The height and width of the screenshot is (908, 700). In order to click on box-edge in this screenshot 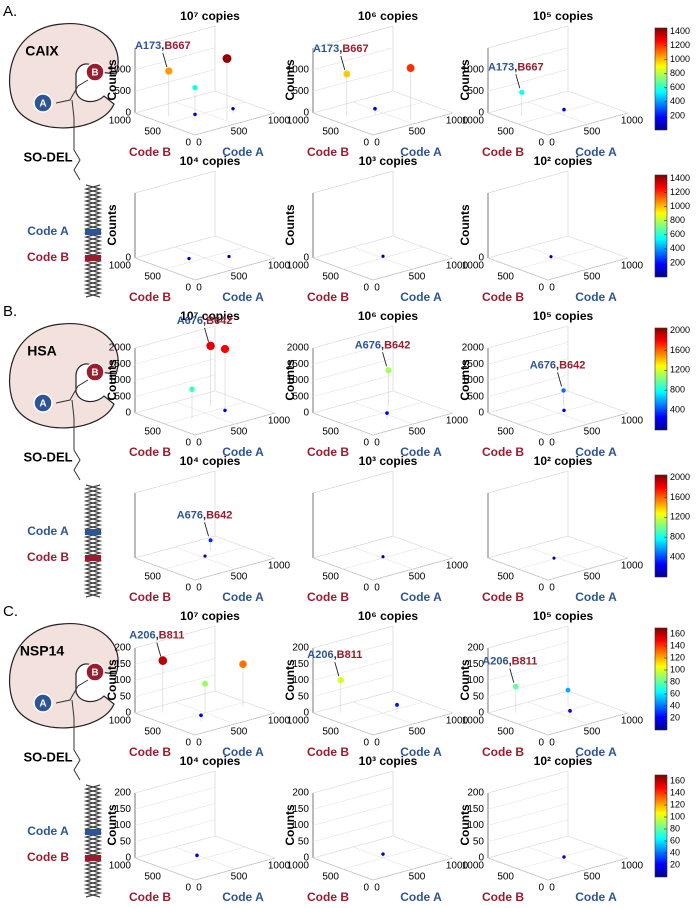, I will do `click(528, 37)`.